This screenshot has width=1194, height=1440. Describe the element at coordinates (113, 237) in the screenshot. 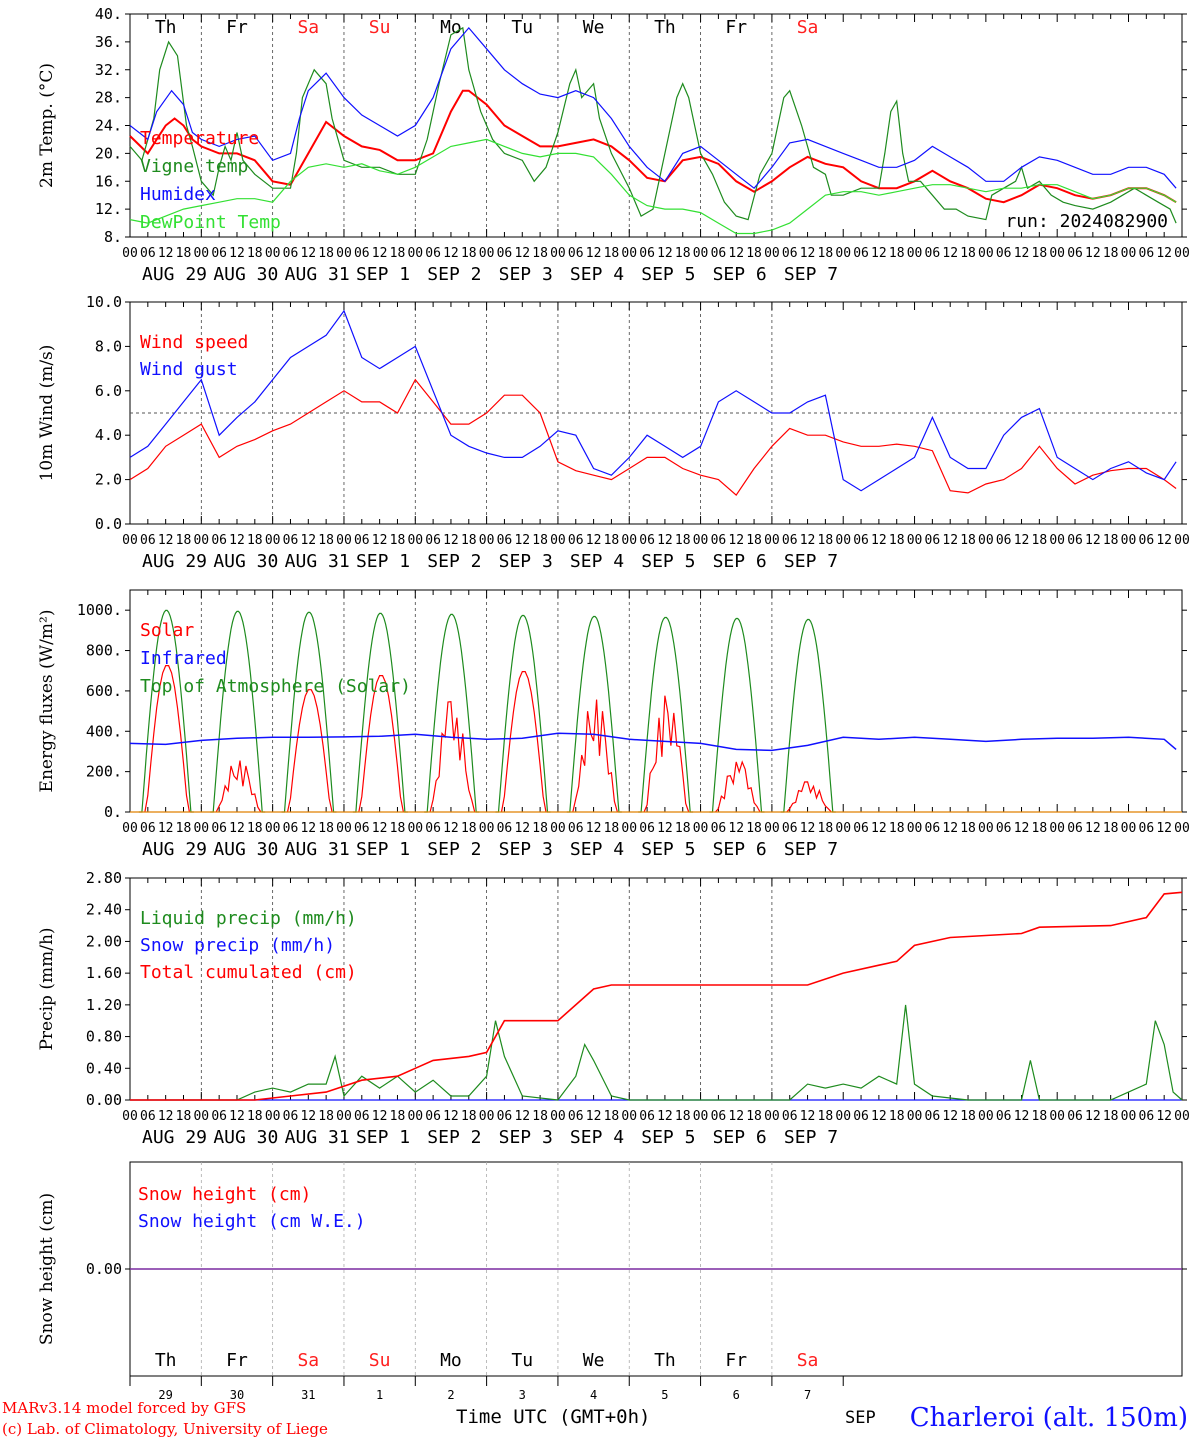

I see `y-tick-label: 8.` at that location.